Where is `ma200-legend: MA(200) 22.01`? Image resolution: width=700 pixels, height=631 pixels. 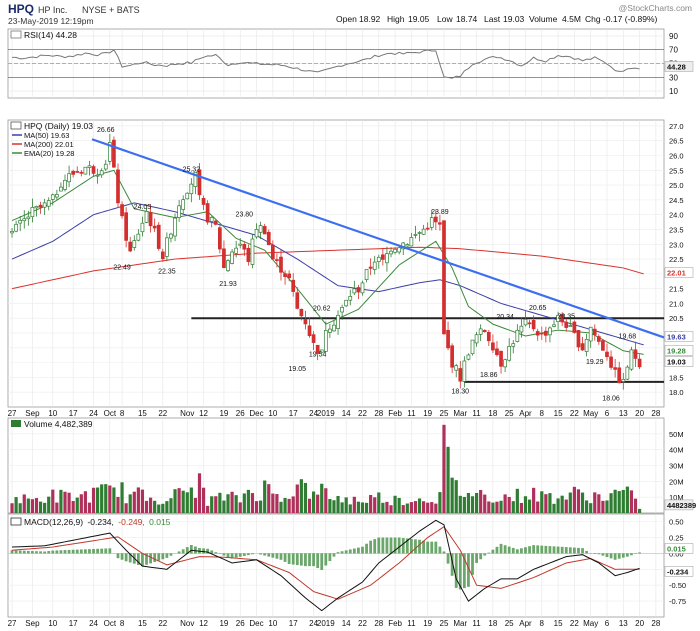
ma200-legend: MA(200) 22.01 is located at coordinates (49, 144).